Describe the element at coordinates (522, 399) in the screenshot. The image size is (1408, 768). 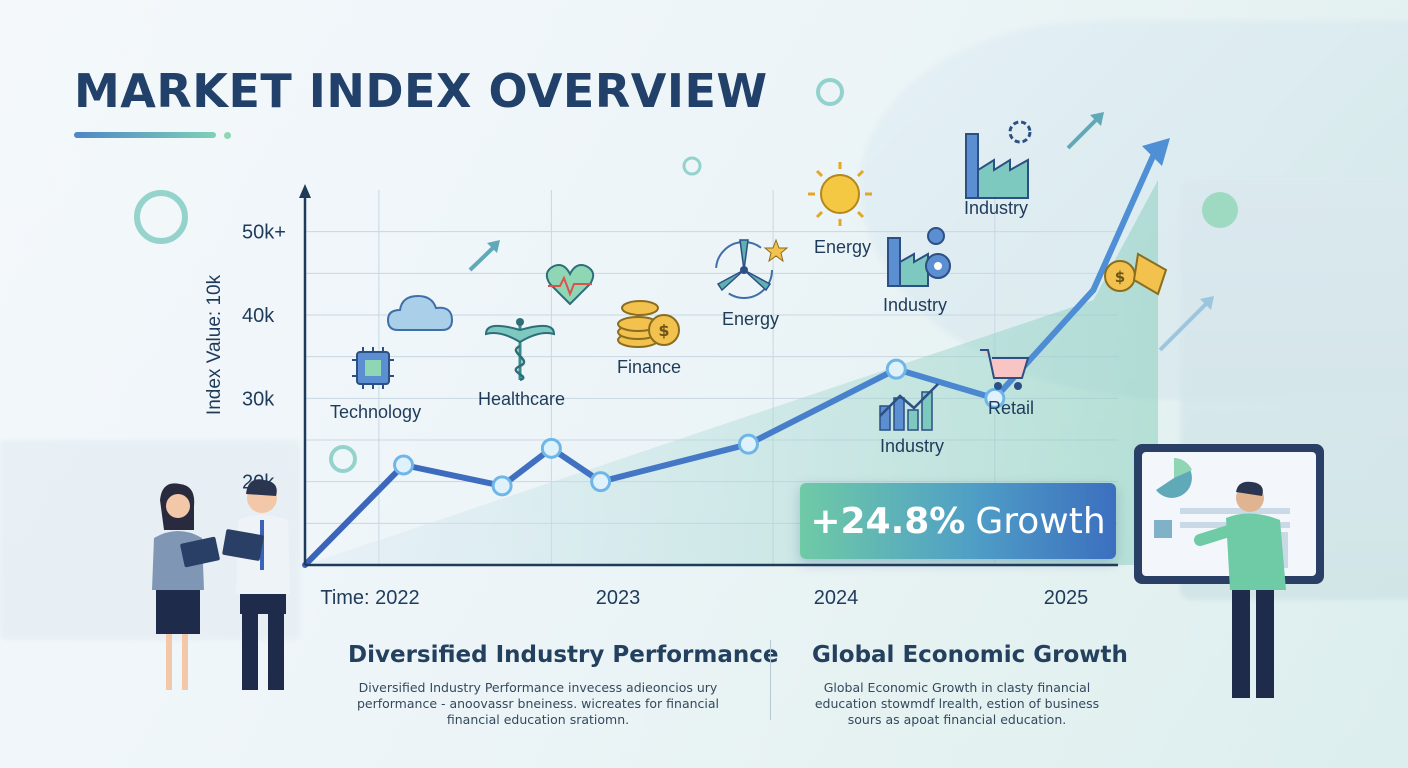
I see `annotation-healthcare-label: Healthcare` at that location.